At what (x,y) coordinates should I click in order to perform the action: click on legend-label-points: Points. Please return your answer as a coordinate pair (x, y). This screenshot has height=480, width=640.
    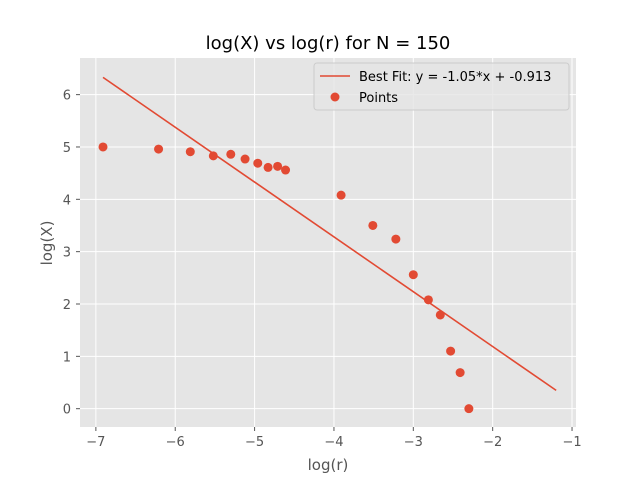
    Looking at the image, I should click on (378, 98).